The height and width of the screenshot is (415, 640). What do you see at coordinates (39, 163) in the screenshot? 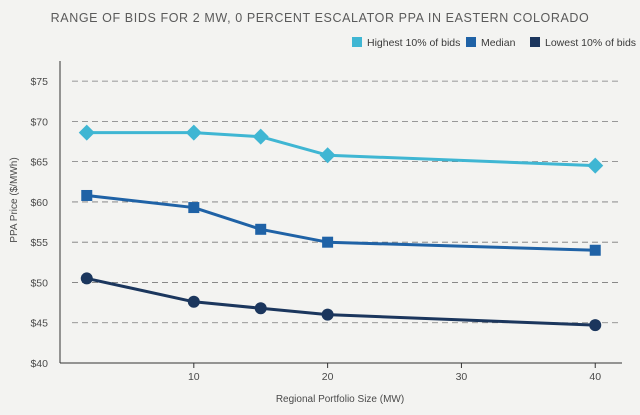
I see `y-tick-label: $65` at bounding box center [39, 163].